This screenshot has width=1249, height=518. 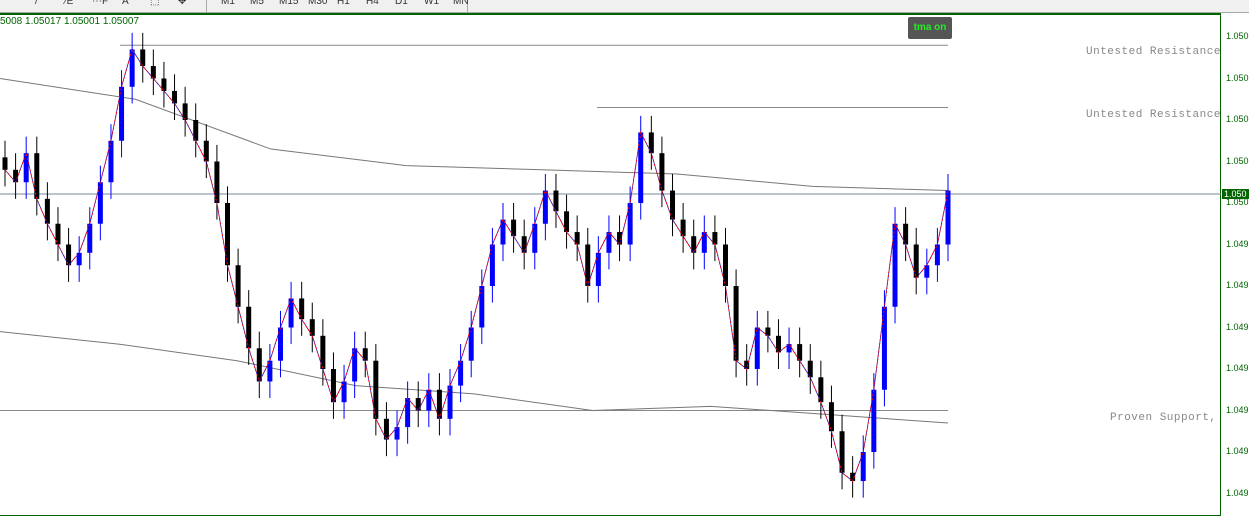 I want to click on line-tool-icon: /, so click(x=36, y=3).